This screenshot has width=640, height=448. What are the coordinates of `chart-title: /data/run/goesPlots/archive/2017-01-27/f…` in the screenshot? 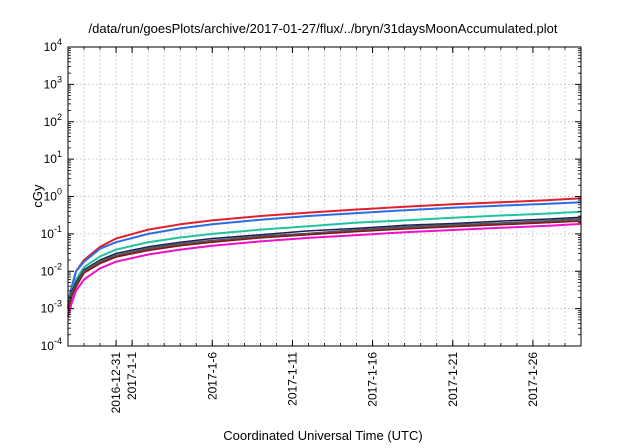 It's located at (323, 28).